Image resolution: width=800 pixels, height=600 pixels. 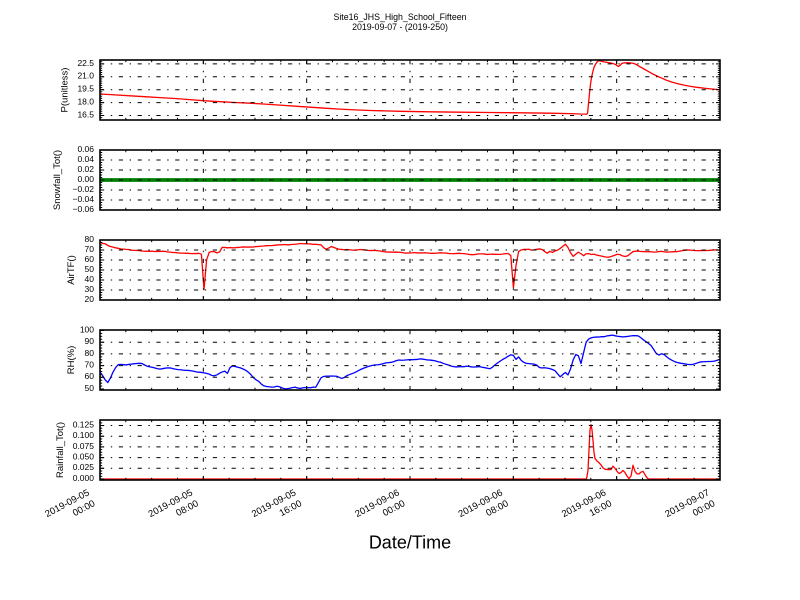 I want to click on svg-text: −0.06, so click(x=83, y=209).